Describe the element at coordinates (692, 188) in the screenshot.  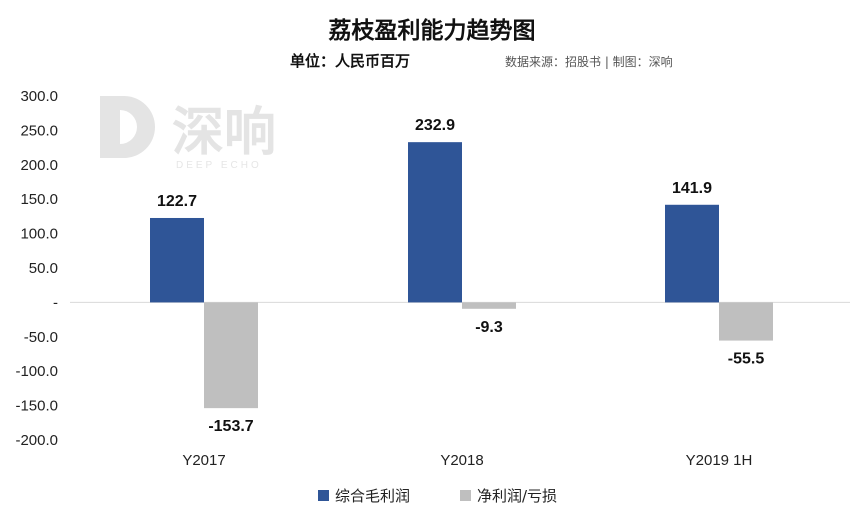
I see `data-label: 141.9` at that location.